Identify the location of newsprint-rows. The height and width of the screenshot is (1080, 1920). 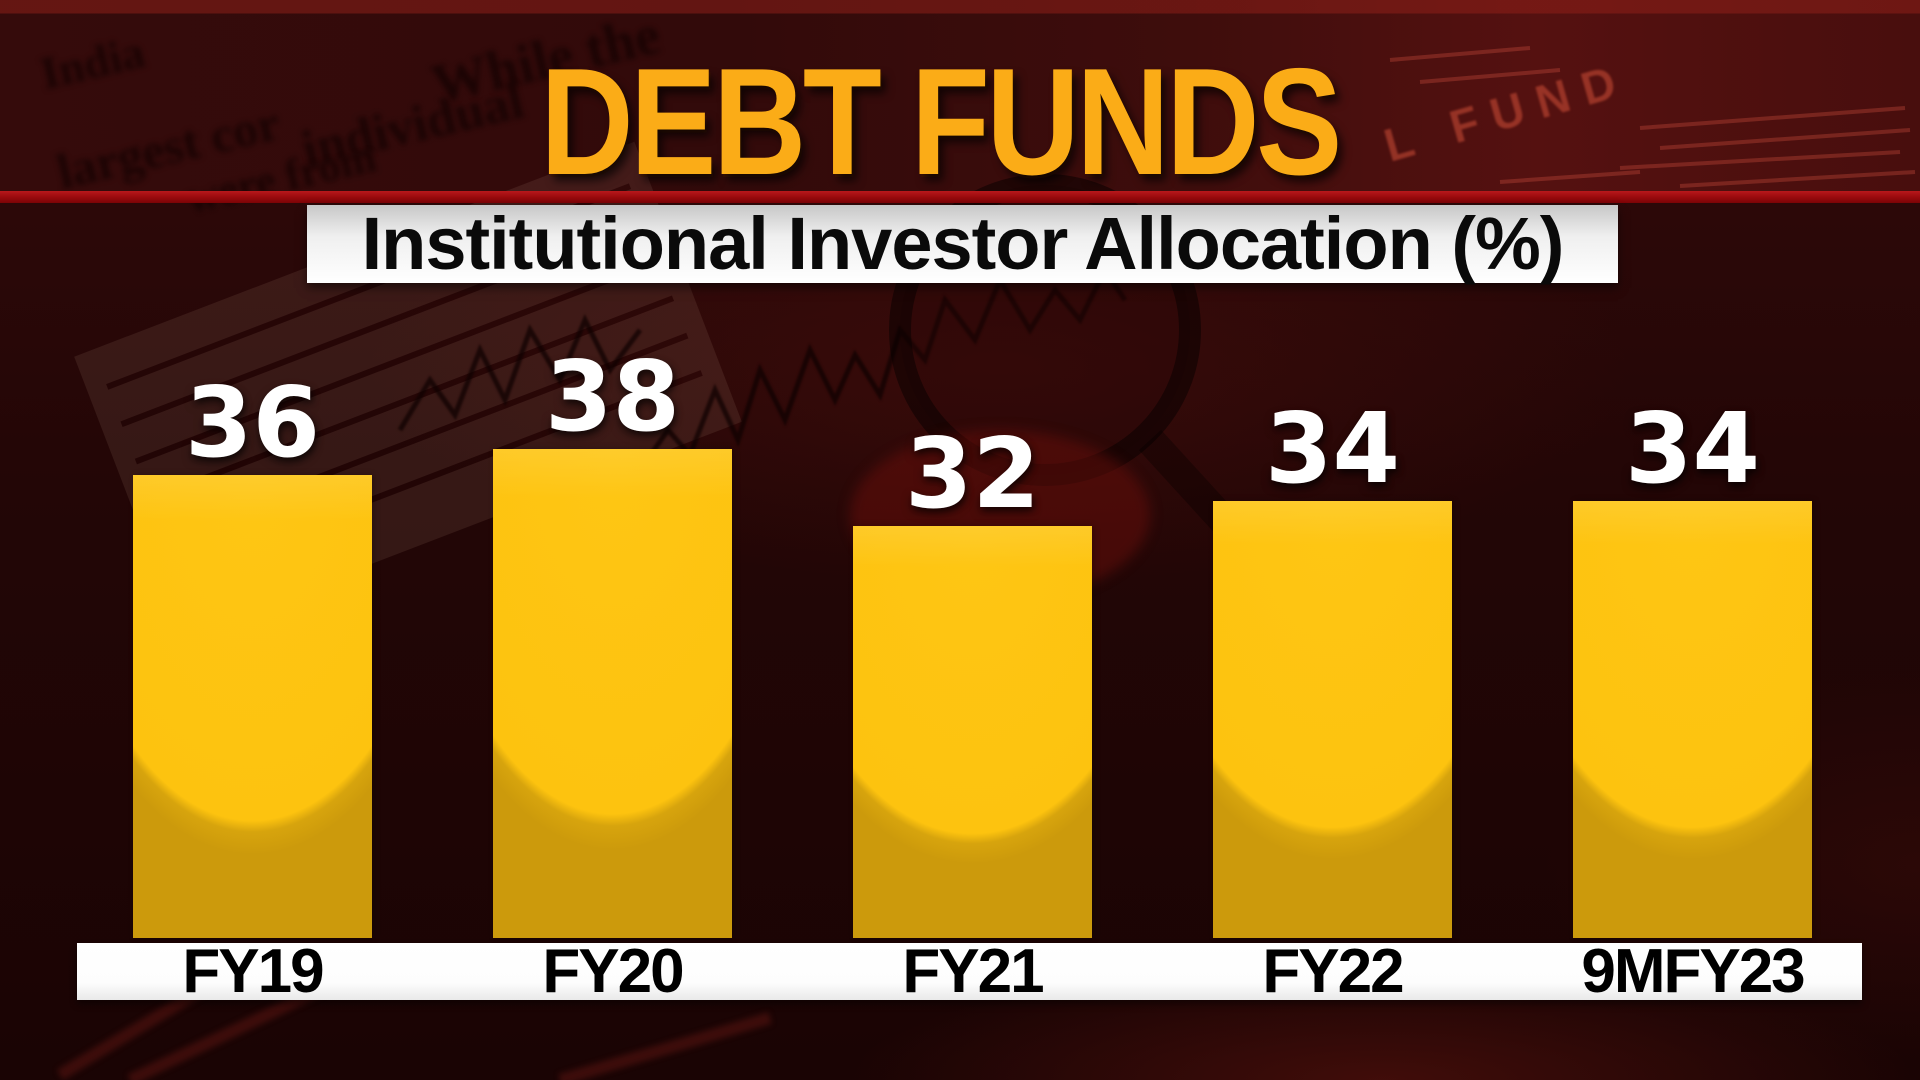
(1652, 117).